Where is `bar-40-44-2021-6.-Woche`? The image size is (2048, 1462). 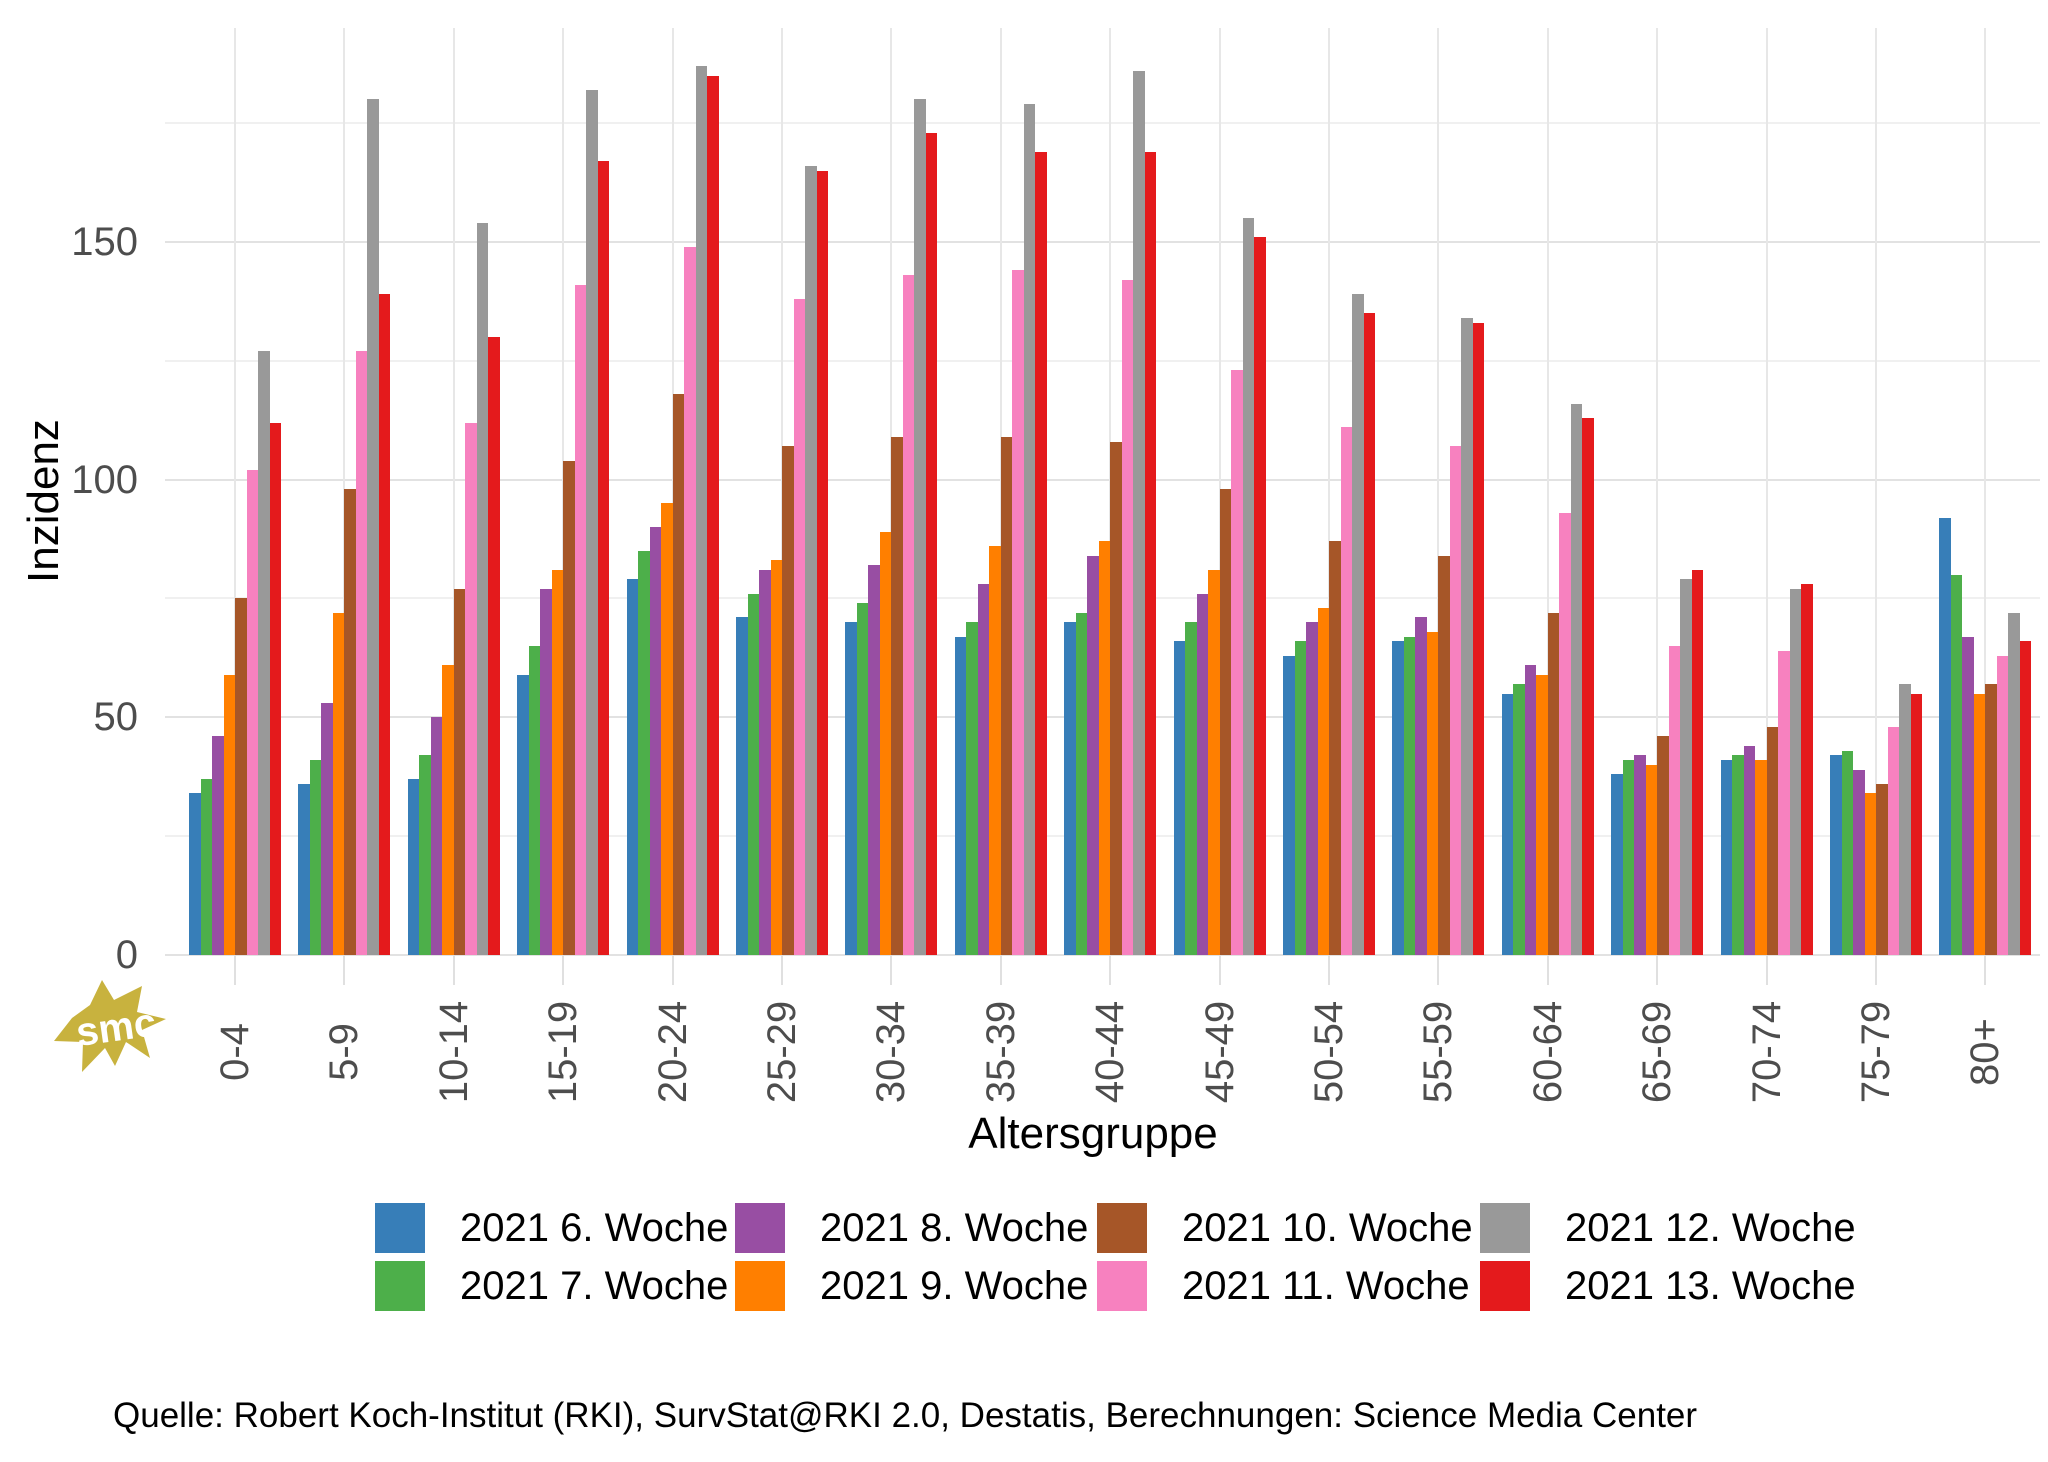
bar-40-44-2021-6.-Woche is located at coordinates (1070, 788).